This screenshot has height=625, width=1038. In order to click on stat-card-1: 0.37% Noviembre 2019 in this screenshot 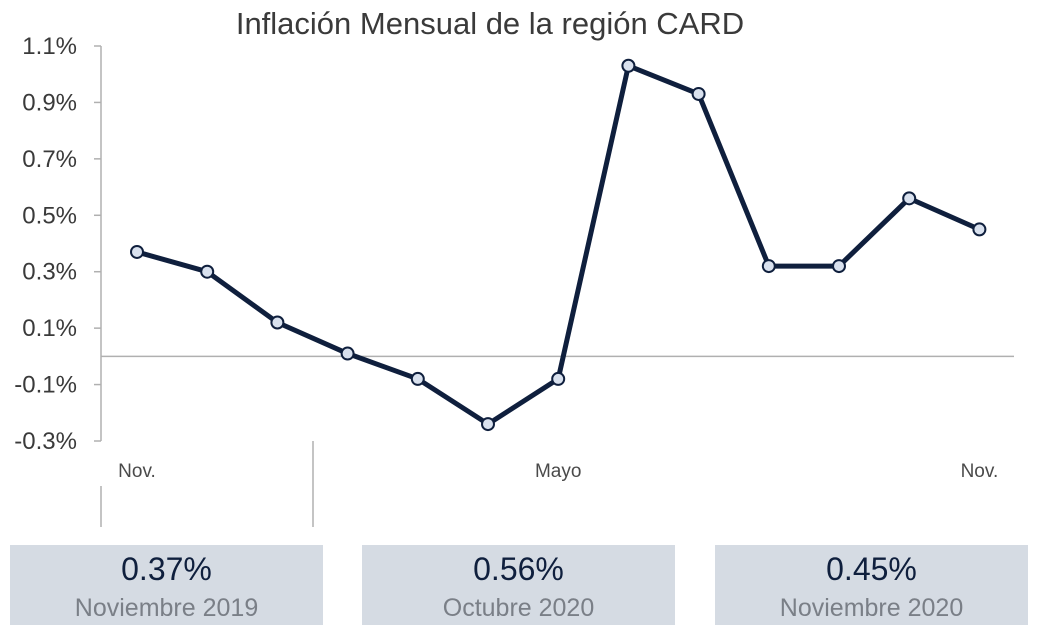, I will do `click(166, 585)`.